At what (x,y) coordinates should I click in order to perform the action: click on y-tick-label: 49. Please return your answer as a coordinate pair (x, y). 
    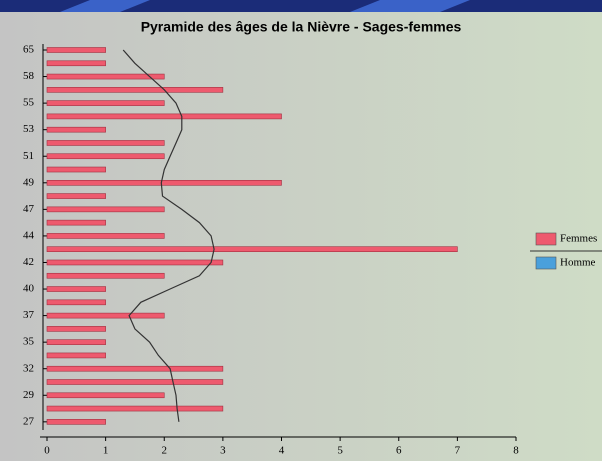
    Looking at the image, I should click on (29, 182).